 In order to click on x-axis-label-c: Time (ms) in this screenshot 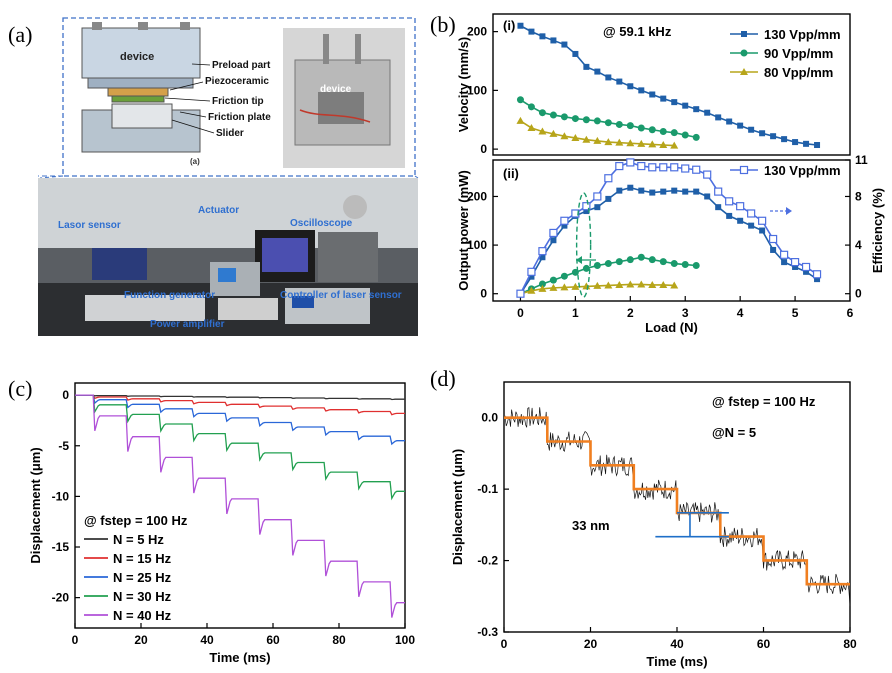, I will do `click(239, 657)`.